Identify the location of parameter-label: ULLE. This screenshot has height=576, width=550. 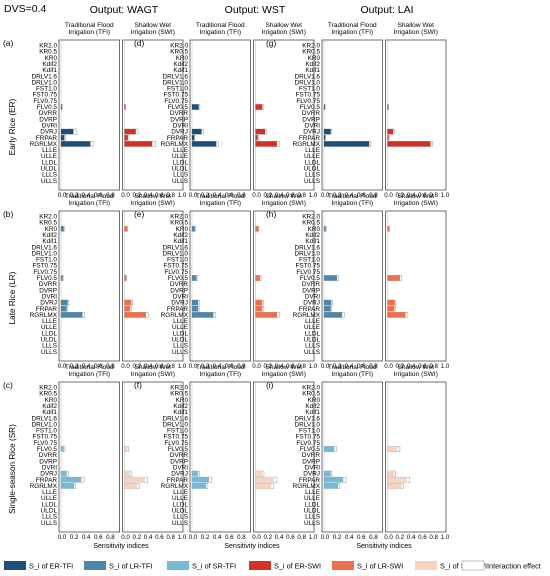
(49, 498).